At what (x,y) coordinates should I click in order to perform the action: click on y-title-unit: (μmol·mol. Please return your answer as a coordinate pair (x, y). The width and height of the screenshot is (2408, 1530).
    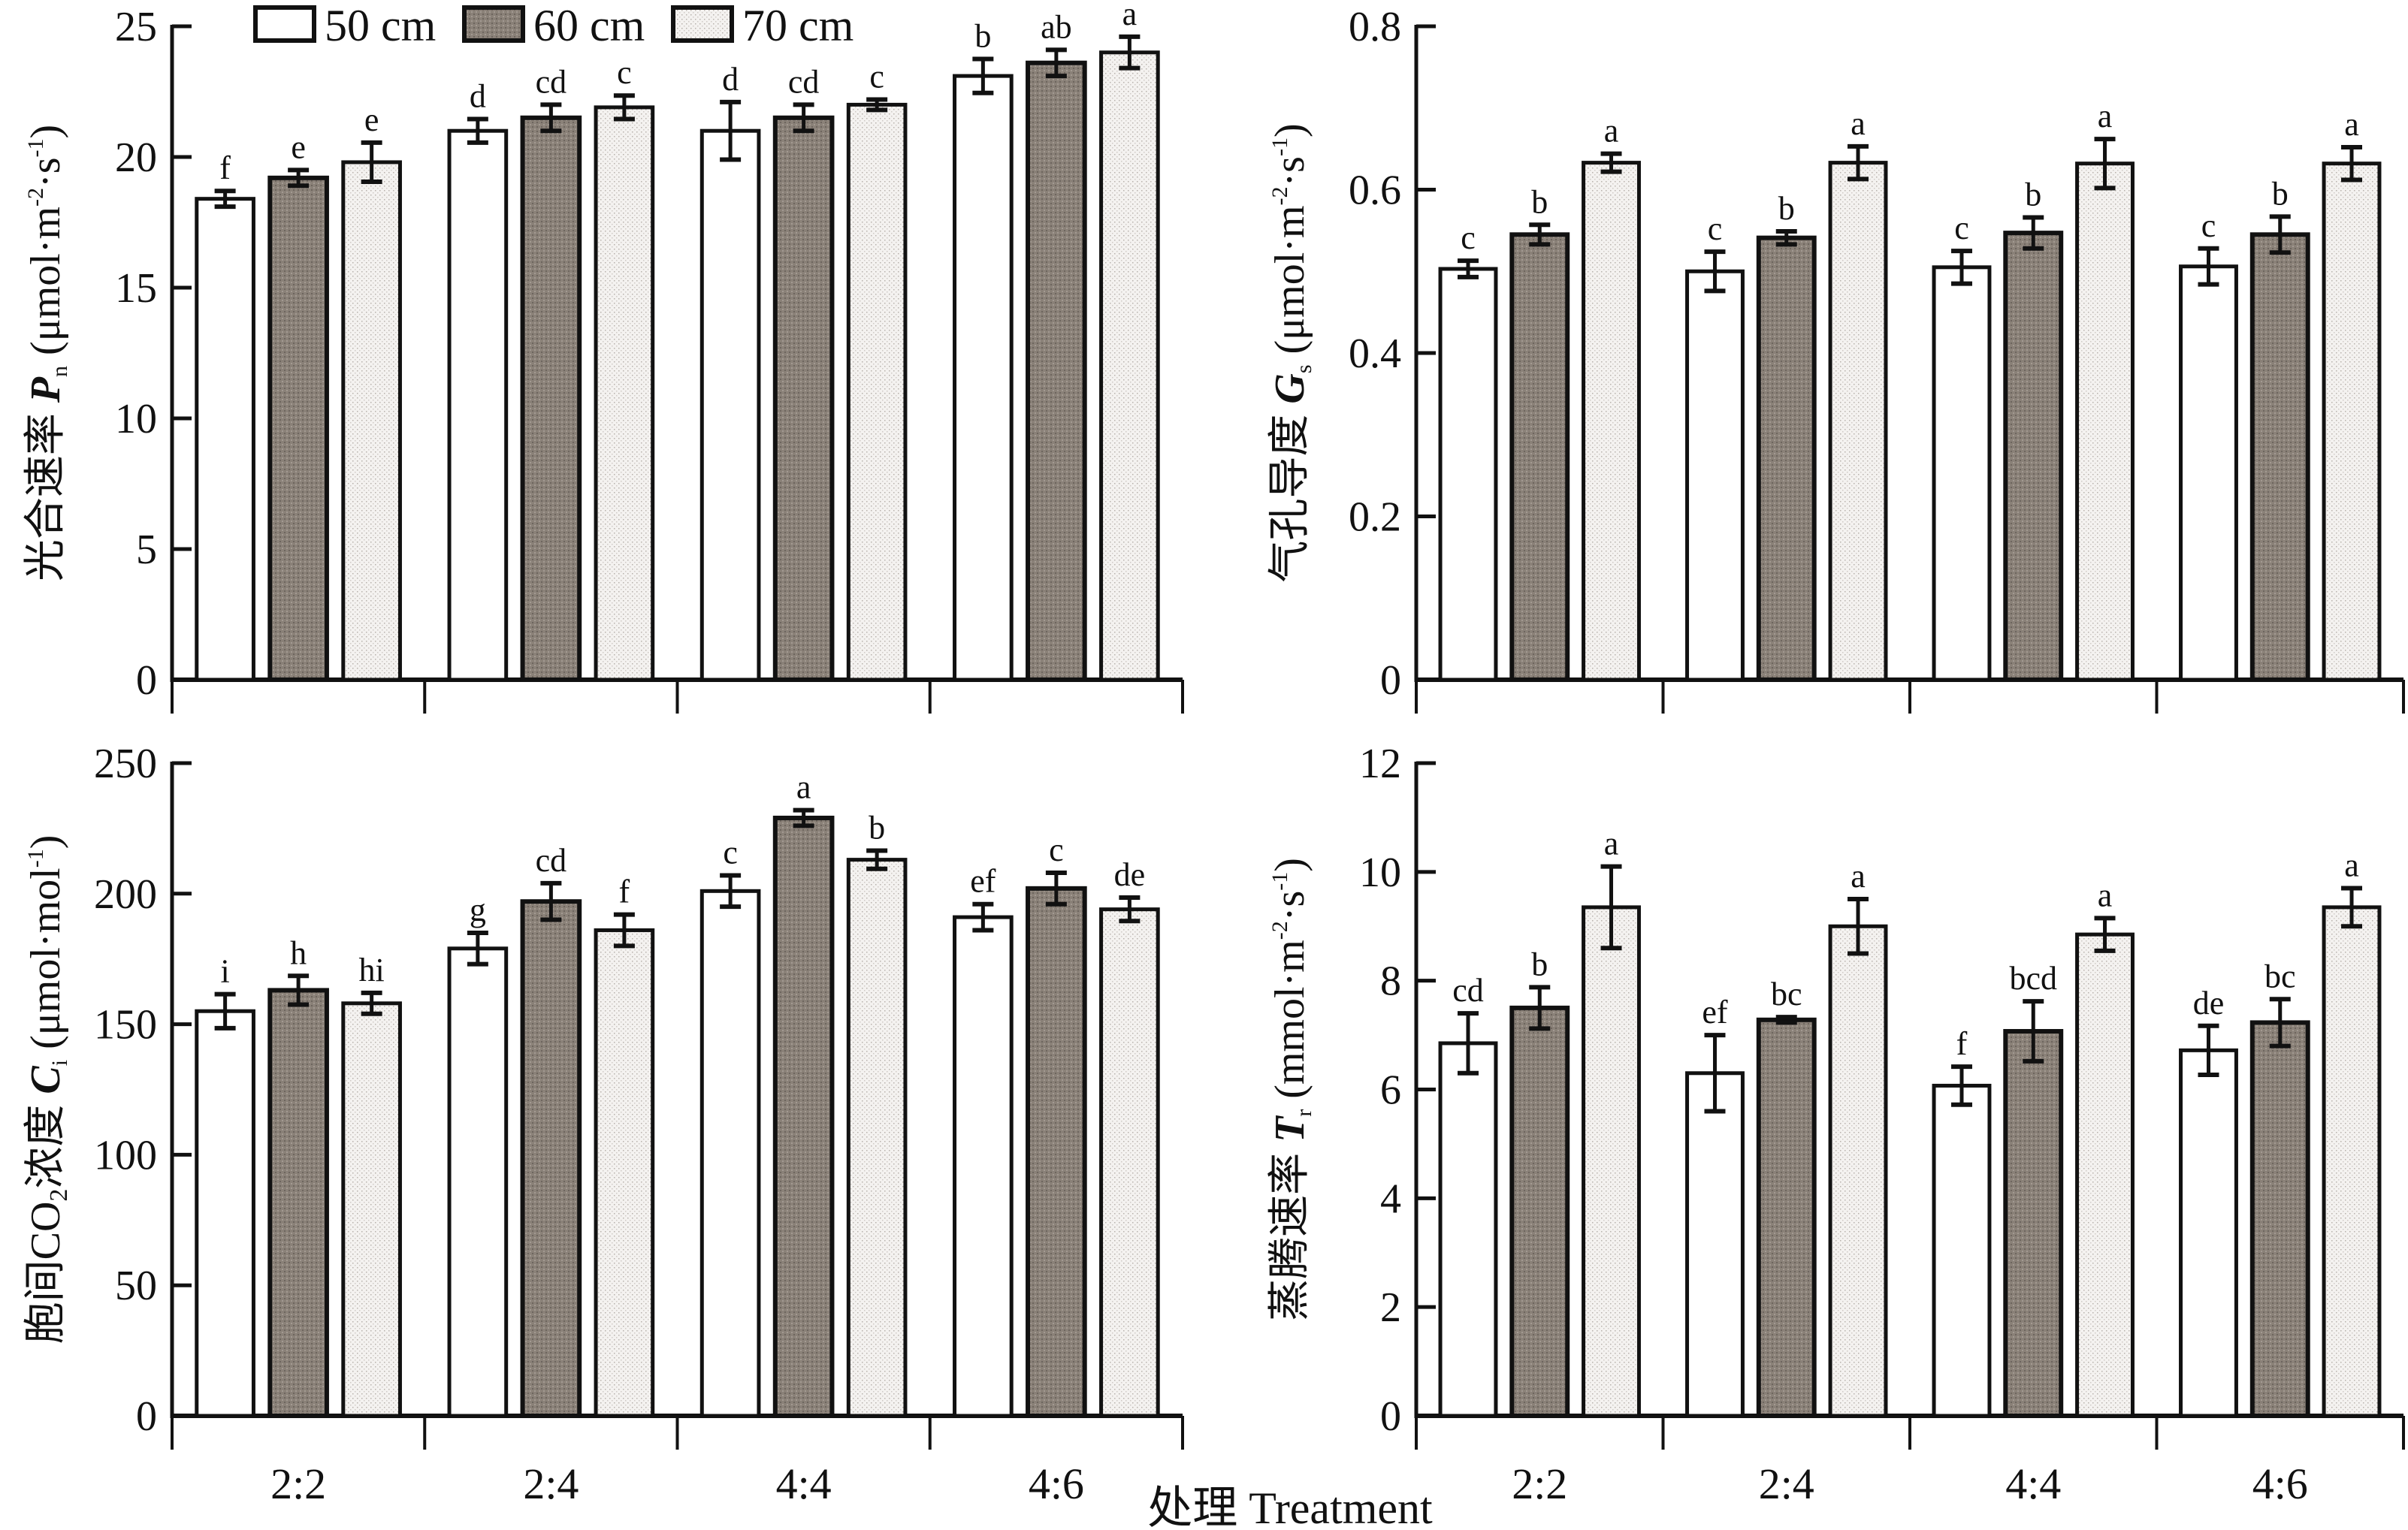
    Looking at the image, I should click on (46, 964).